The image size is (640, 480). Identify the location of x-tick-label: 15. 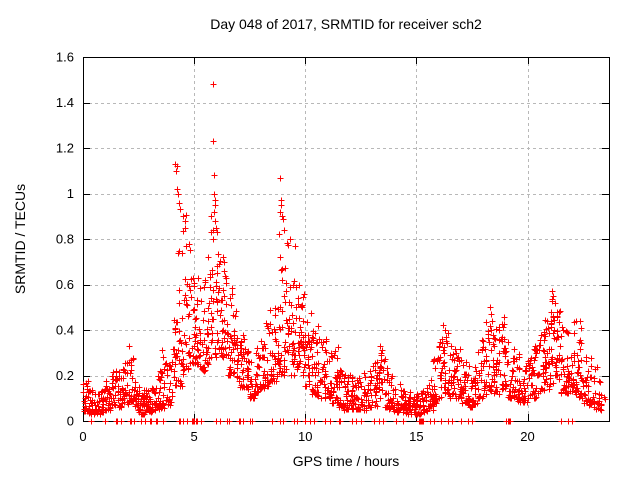
(416, 436).